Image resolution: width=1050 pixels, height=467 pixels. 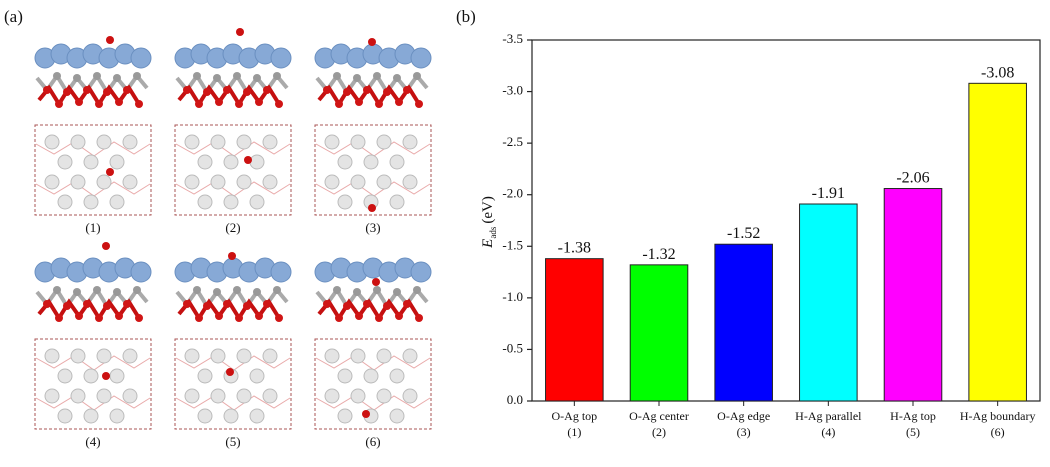 What do you see at coordinates (13, 16) in the screenshot?
I see `panel-label: (a)` at bounding box center [13, 16].